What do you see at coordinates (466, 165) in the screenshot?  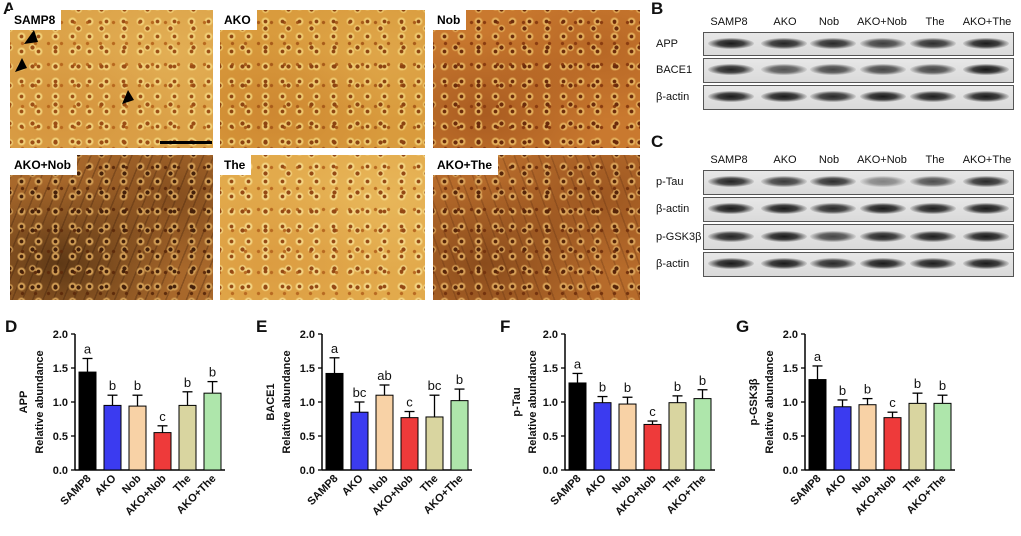 I see `micrograph-label: AKO+The` at bounding box center [466, 165].